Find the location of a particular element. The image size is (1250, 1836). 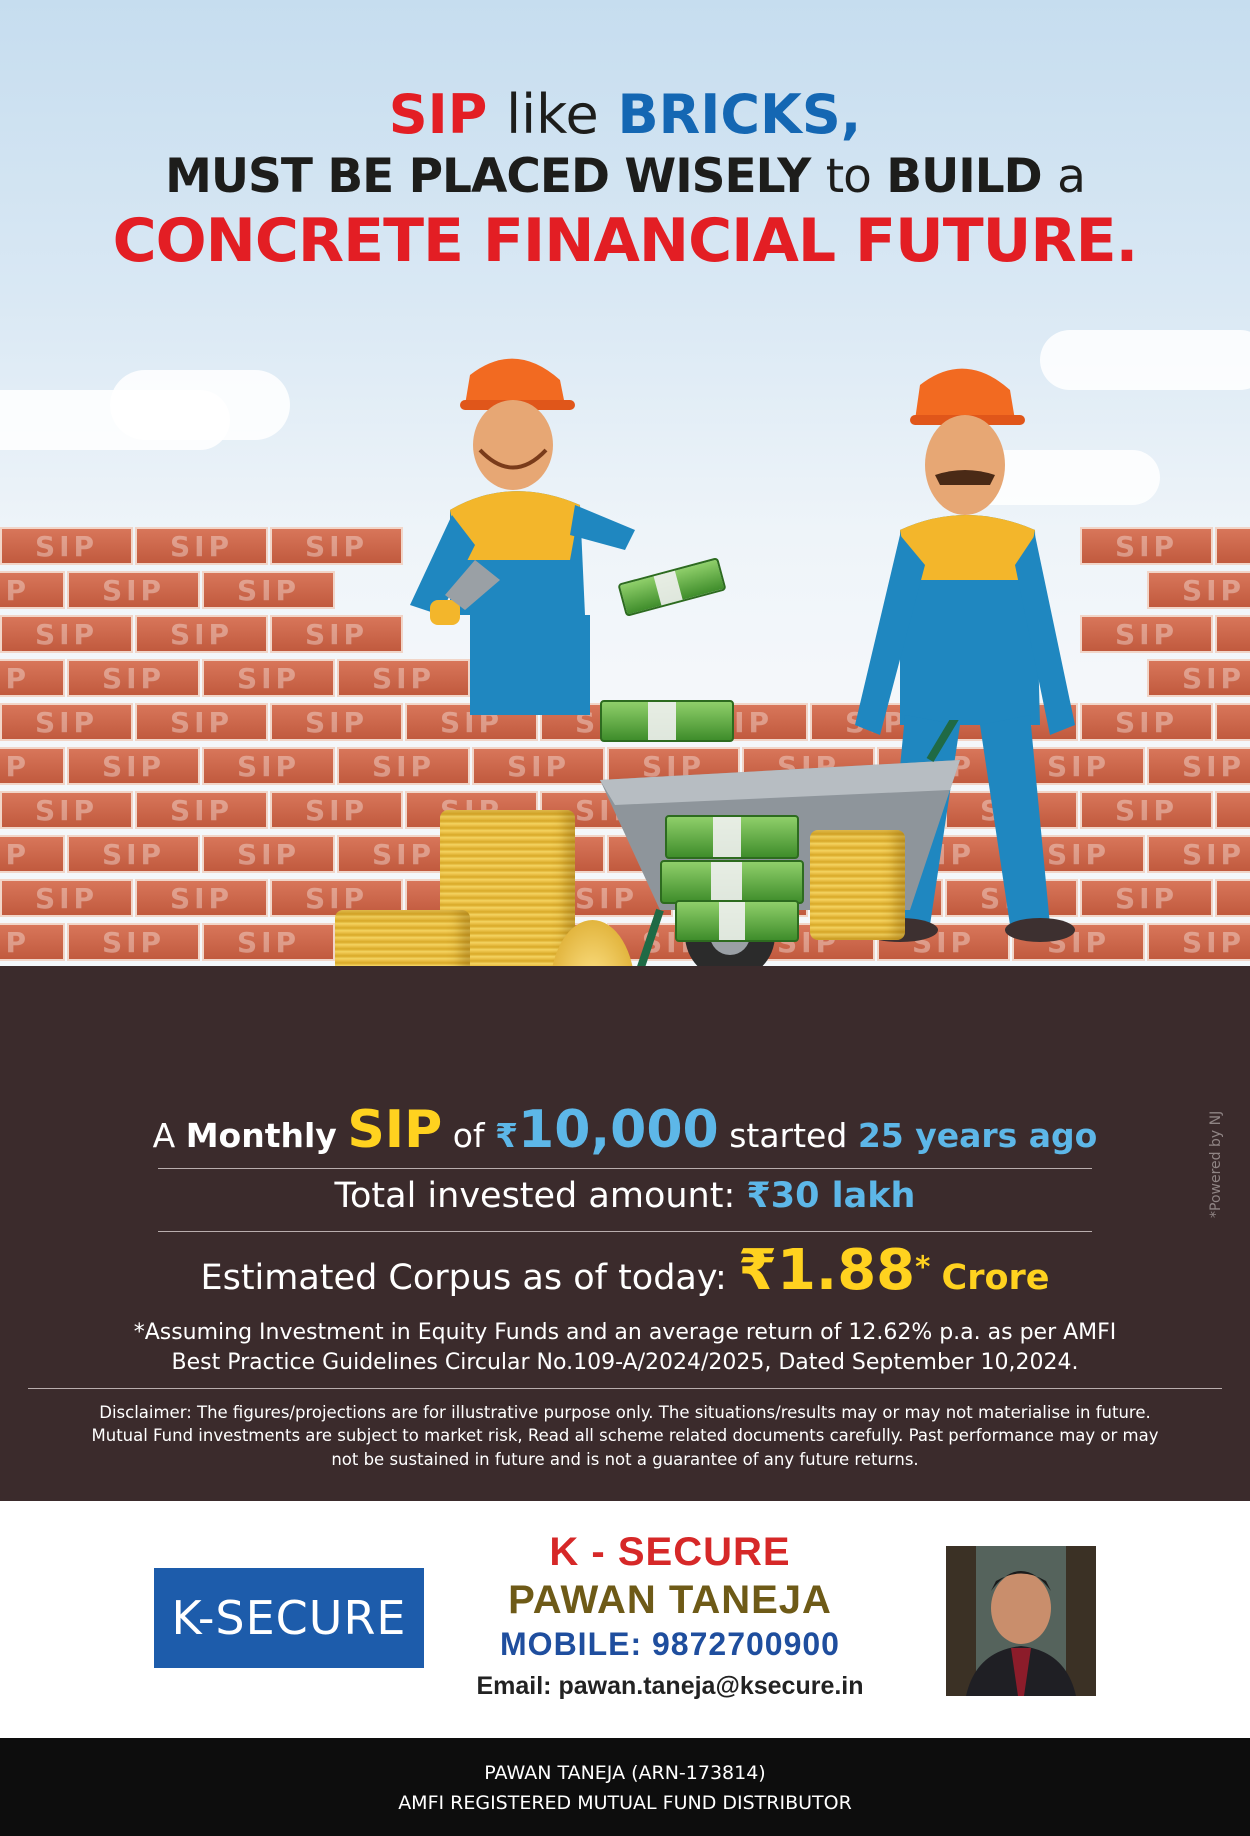

stat-corpus-star: * is located at coordinates (923, 1266).